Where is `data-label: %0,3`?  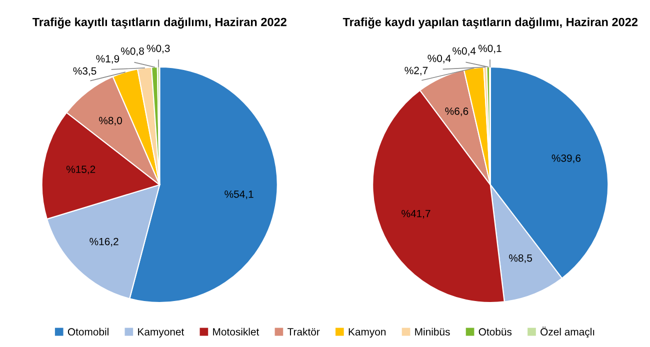 data-label: %0,3 is located at coordinates (158, 49).